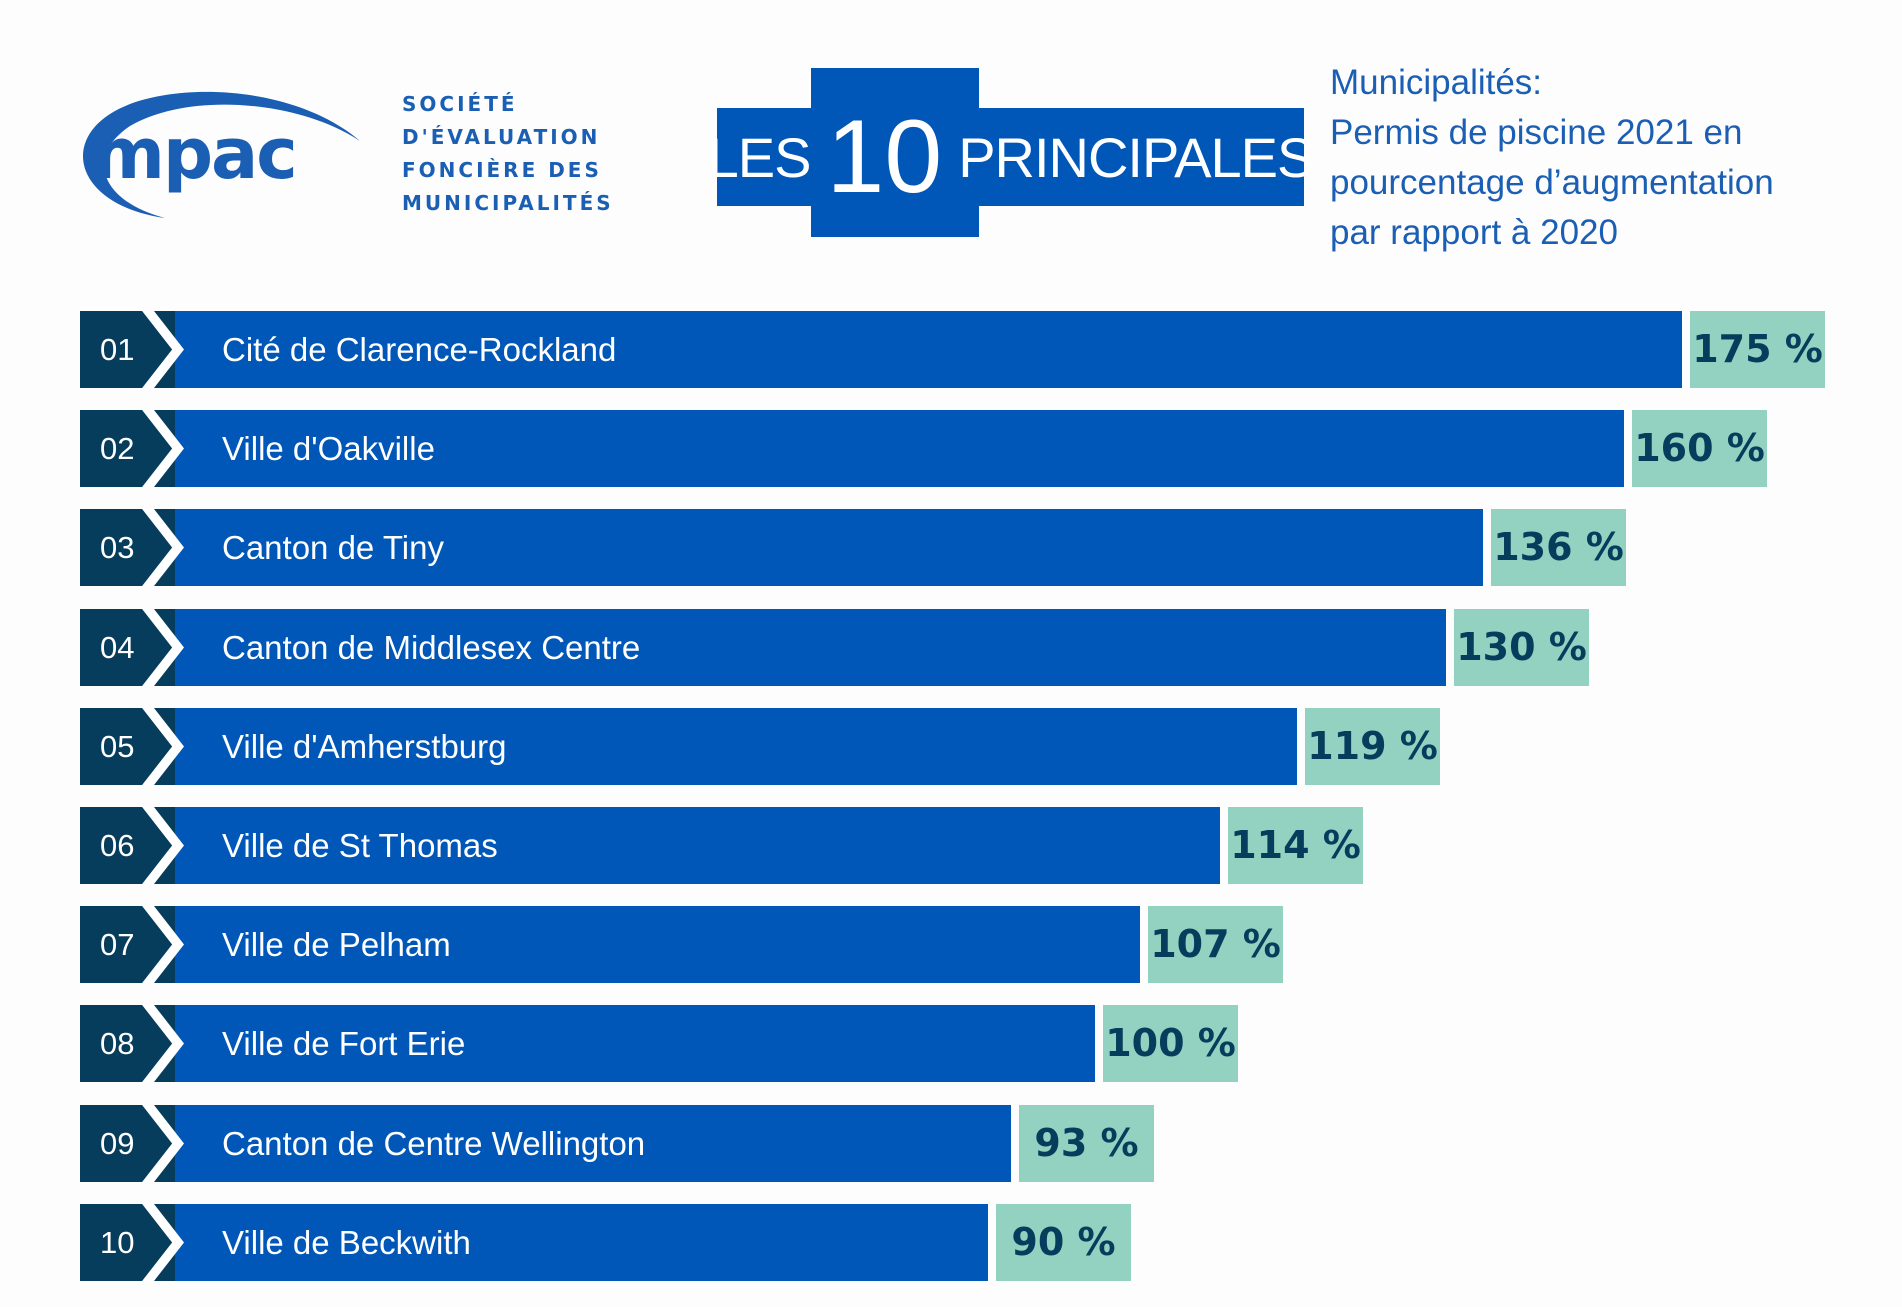 This screenshot has height=1307, width=1902. Describe the element at coordinates (1521, 647) in the screenshot. I see `value-label: 130 %` at that location.